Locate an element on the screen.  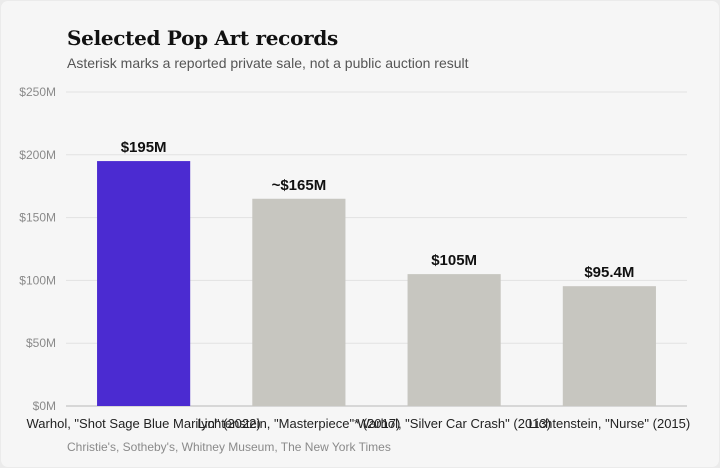
y-tick-label: $100M is located at coordinates (37, 280).